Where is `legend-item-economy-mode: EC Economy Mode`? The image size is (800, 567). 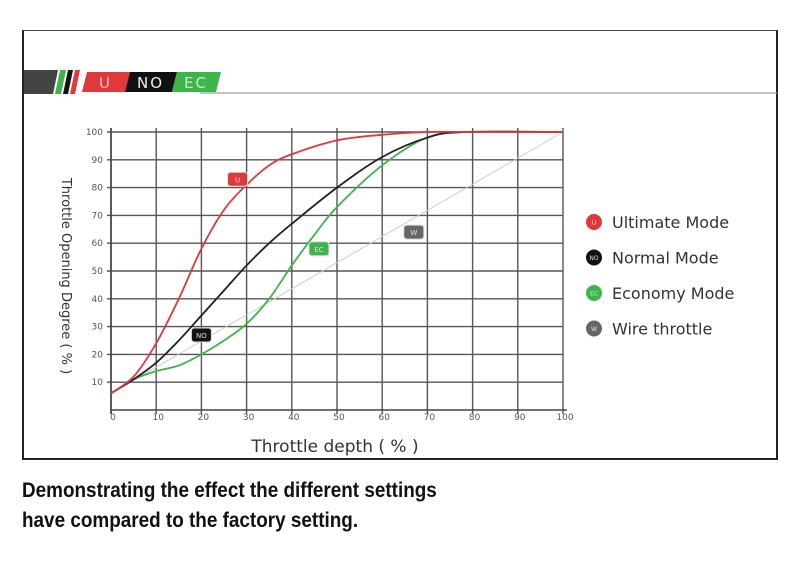 legend-item-economy-mode: EC Economy Mode is located at coordinates (660, 293).